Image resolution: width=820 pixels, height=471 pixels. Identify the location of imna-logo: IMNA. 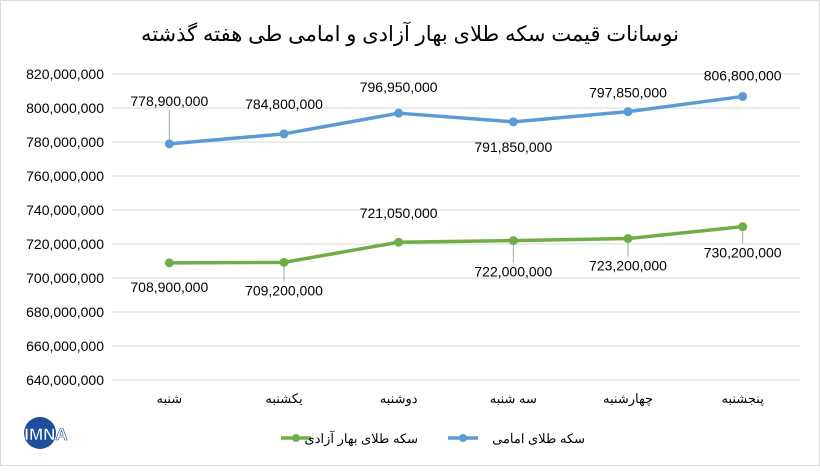
(46, 433).